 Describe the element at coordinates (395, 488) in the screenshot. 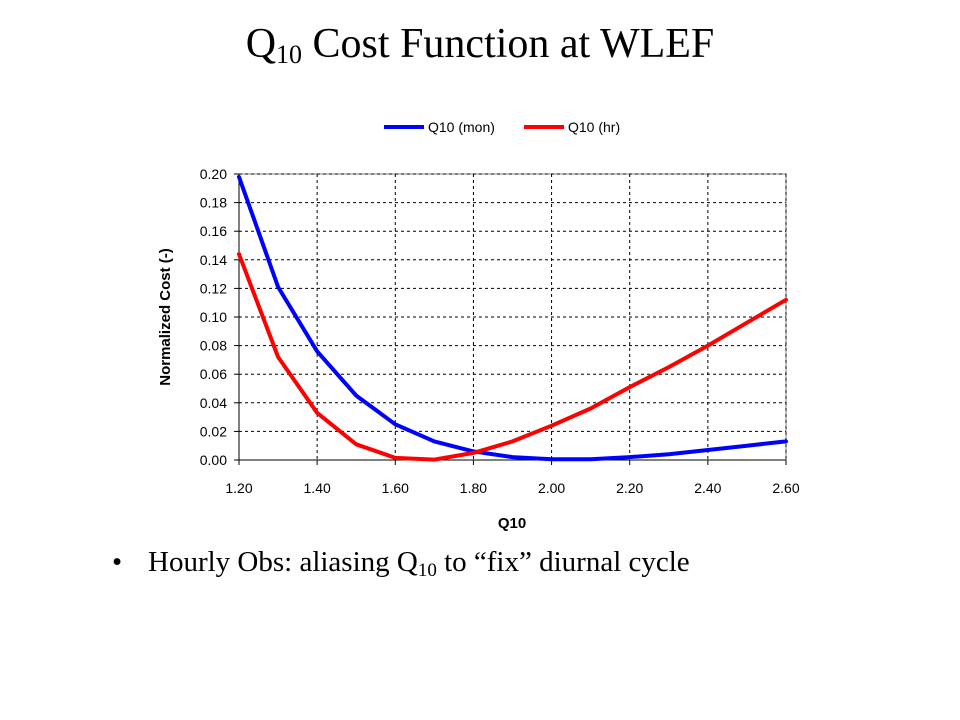

I see `x-tick-label: 1.60` at that location.